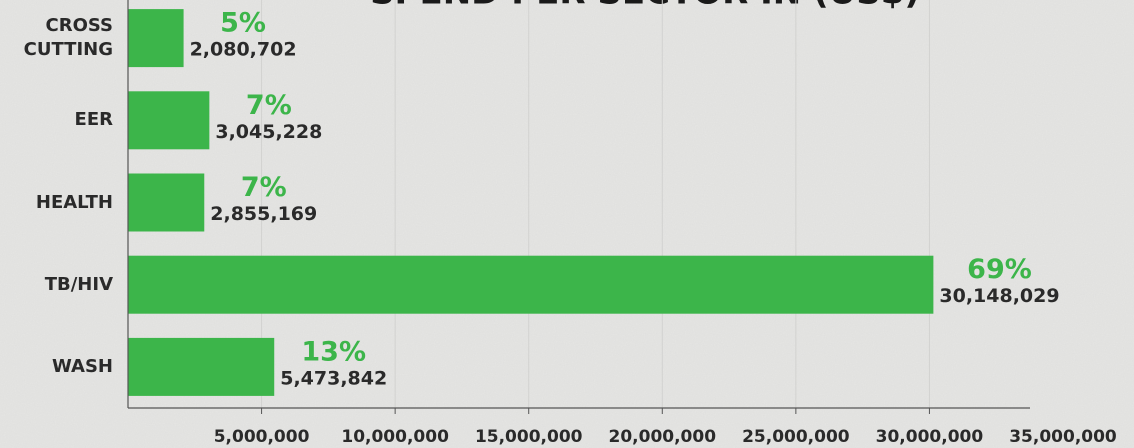 This screenshot has height=448, width=1134. What do you see at coordinates (243, 50) in the screenshot?
I see `value-label: 2,080,702` at bounding box center [243, 50].